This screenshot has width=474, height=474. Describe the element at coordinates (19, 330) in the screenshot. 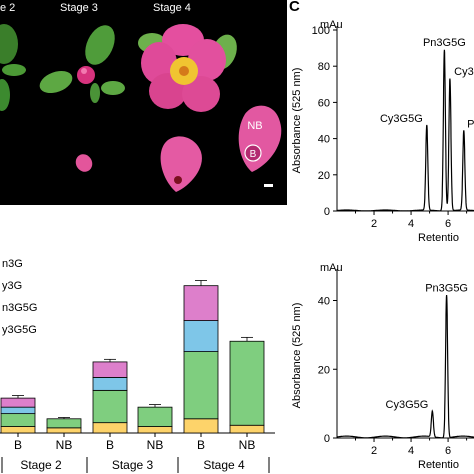

I see `legend-entry: y3G5G` at that location.